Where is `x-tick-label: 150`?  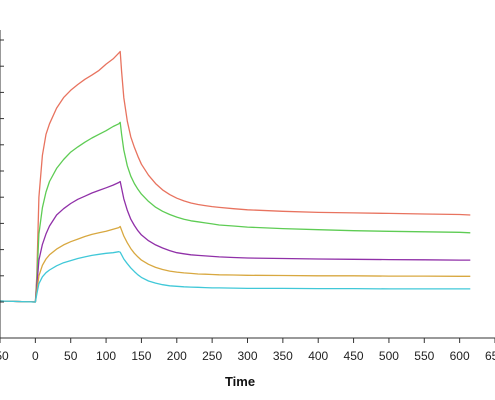 x-tick-label: 150 is located at coordinates (141, 356).